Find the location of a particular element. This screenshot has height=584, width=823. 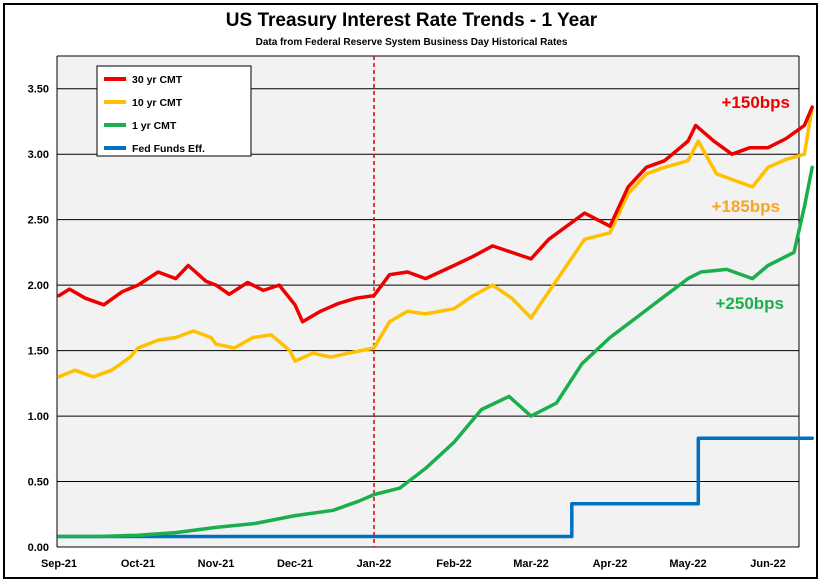

annotation-label: +185bps is located at coordinates (745, 206).